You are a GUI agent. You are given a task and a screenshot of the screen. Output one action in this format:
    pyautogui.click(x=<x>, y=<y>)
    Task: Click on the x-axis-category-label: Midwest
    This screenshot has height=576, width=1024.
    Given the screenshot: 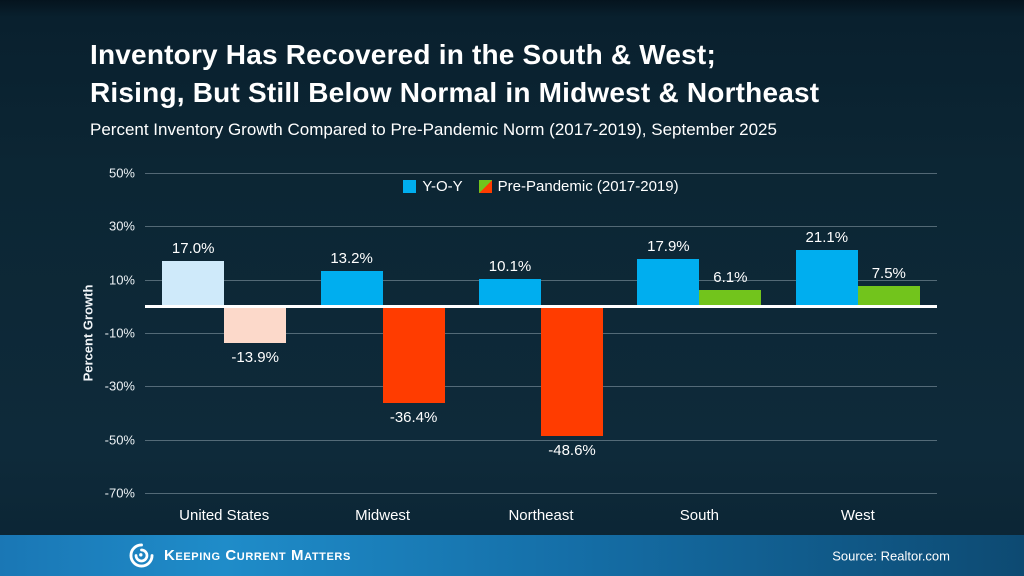 What is the action you would take?
    pyautogui.click(x=383, y=515)
    